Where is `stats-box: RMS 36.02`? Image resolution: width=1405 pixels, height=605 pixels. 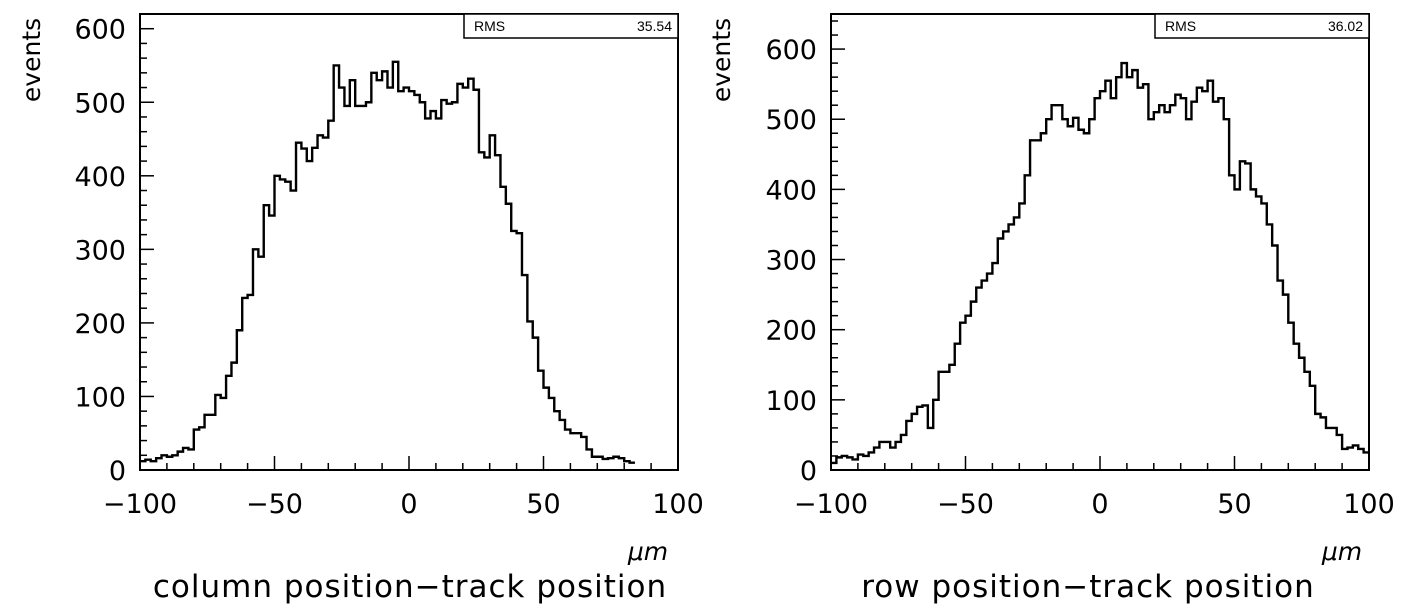
stats-box: RMS 36.02 is located at coordinates (1262, 26).